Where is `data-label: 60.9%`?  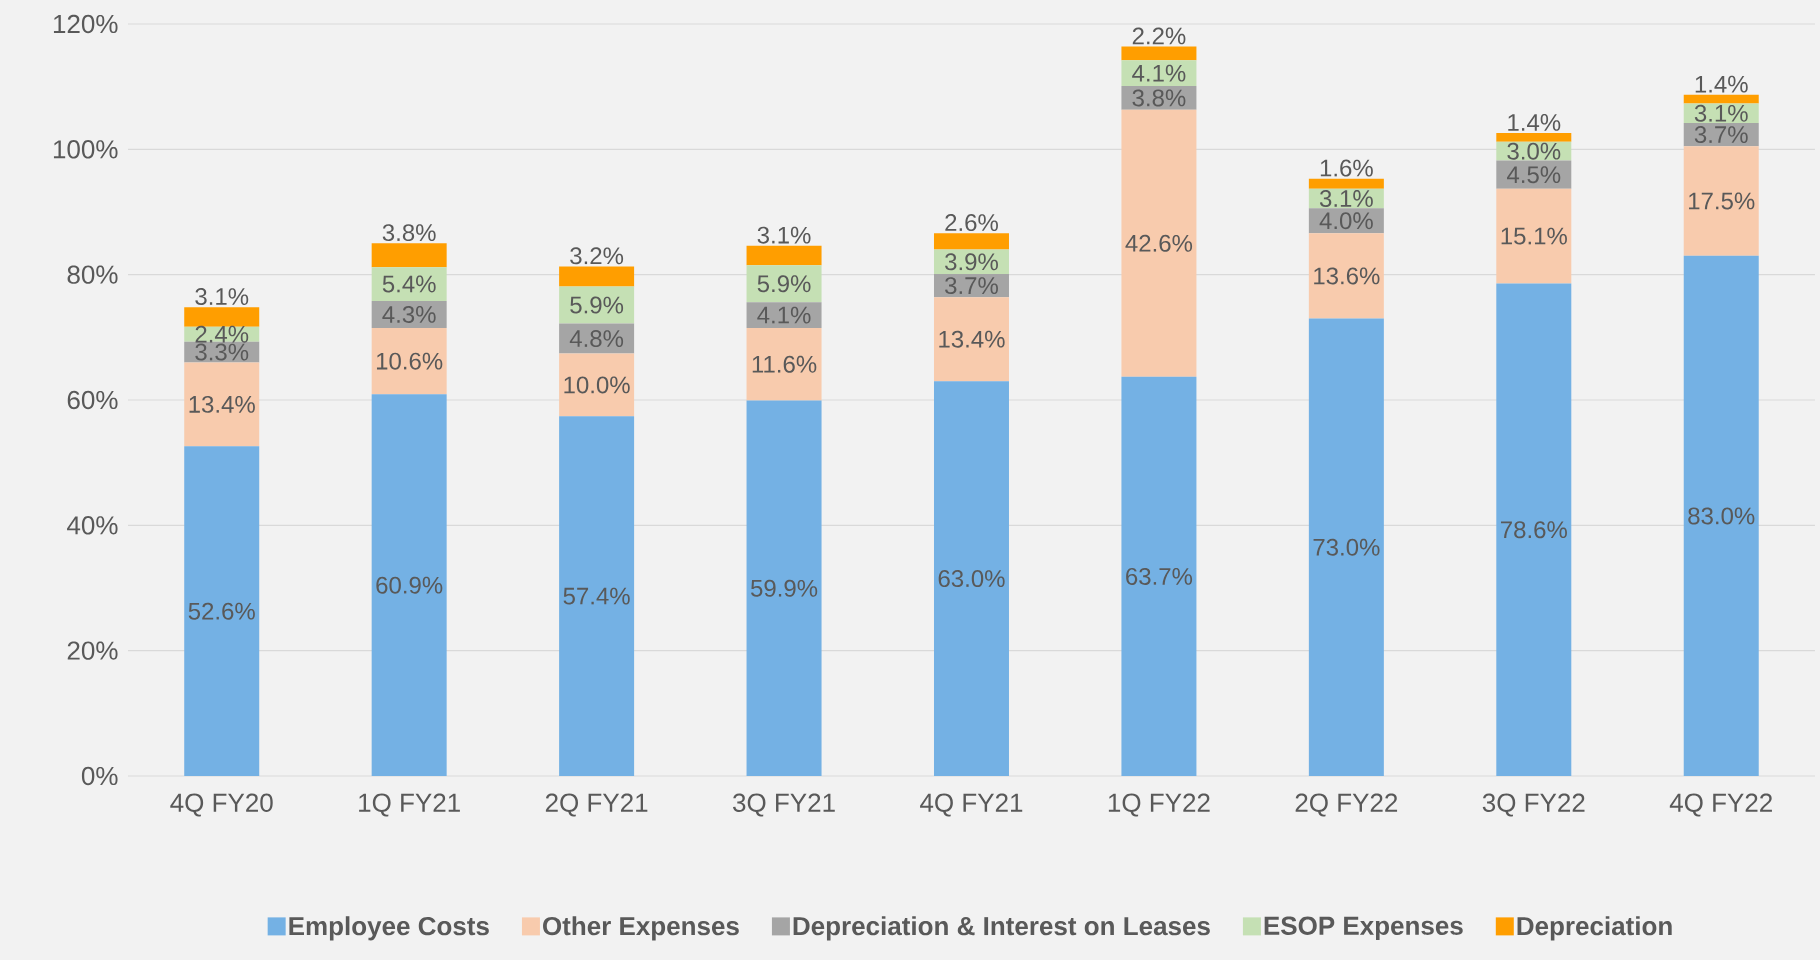
data-label: 60.9% is located at coordinates (409, 585).